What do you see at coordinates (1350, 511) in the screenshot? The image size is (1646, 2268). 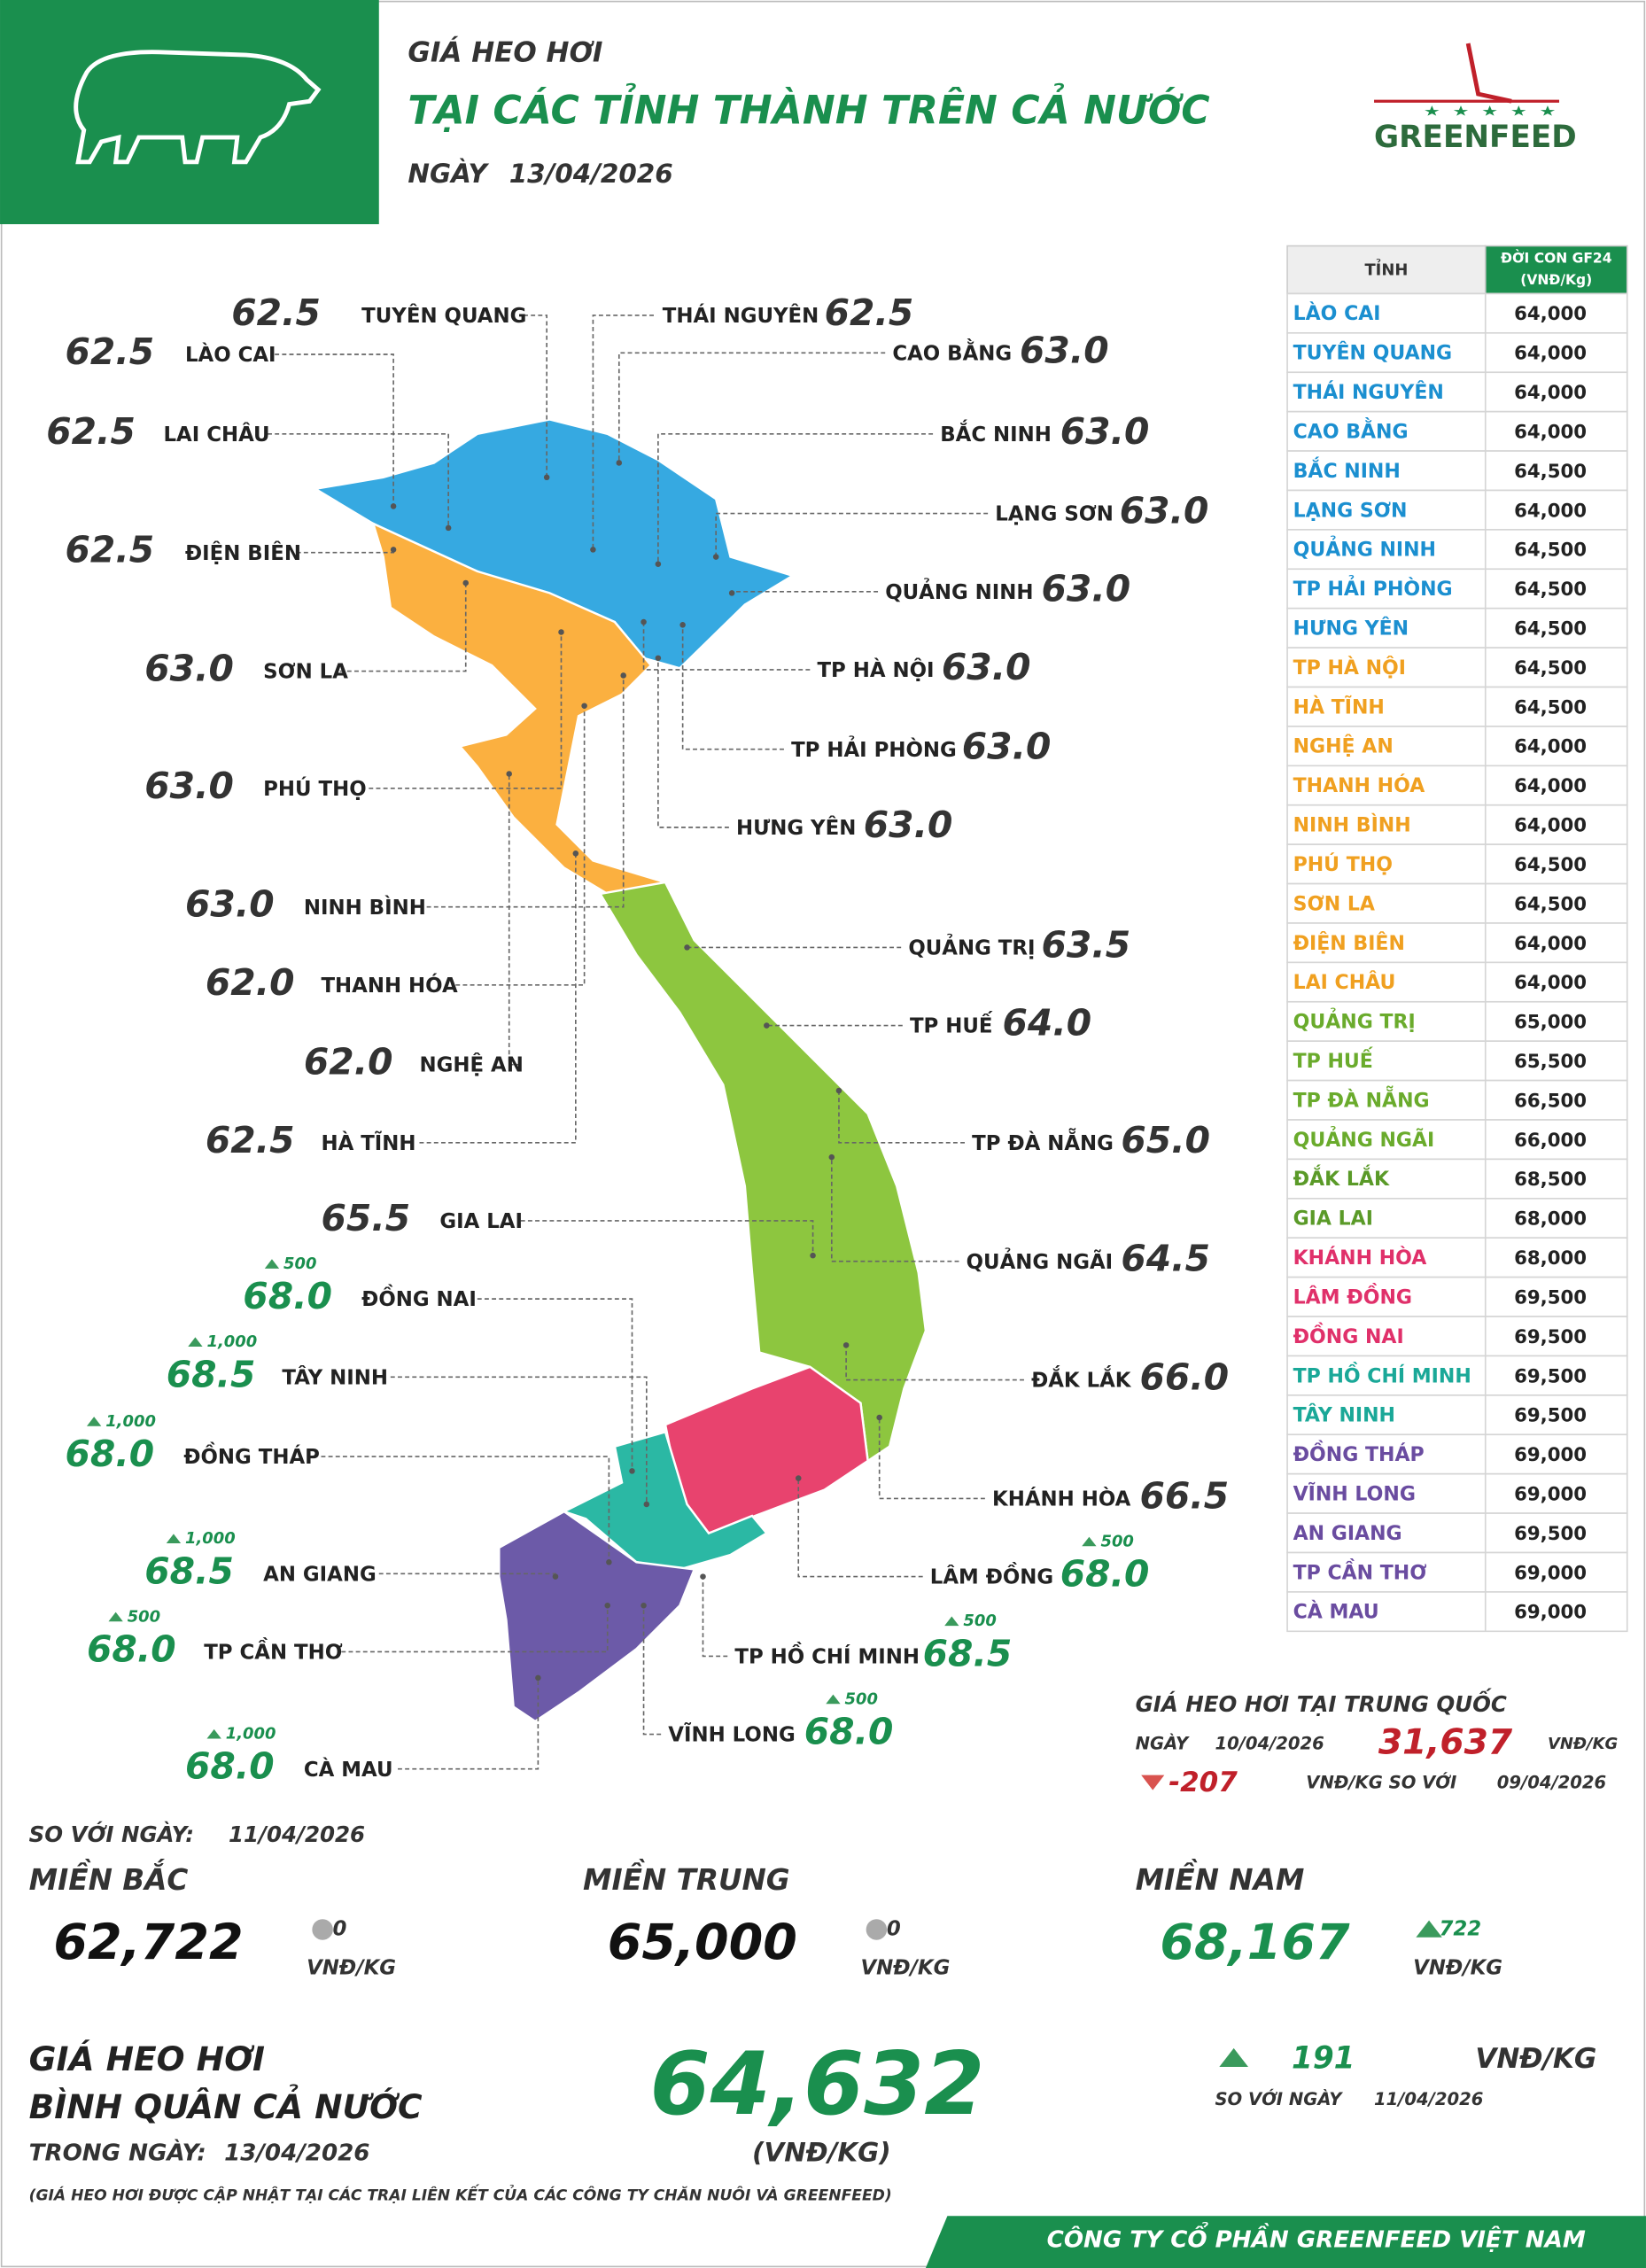 I see `province: LẠNG SƠN` at bounding box center [1350, 511].